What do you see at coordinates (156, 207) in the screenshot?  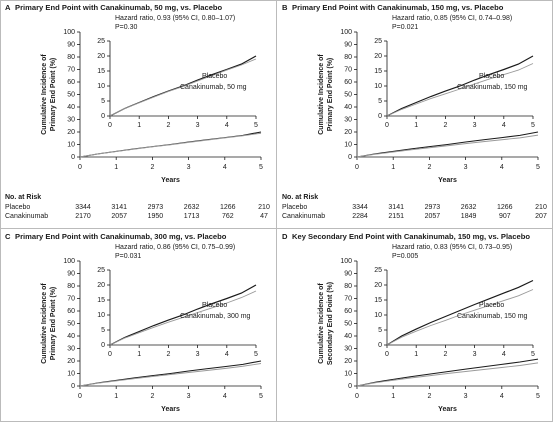 I see `risk-cell: 2973` at bounding box center [156, 207].